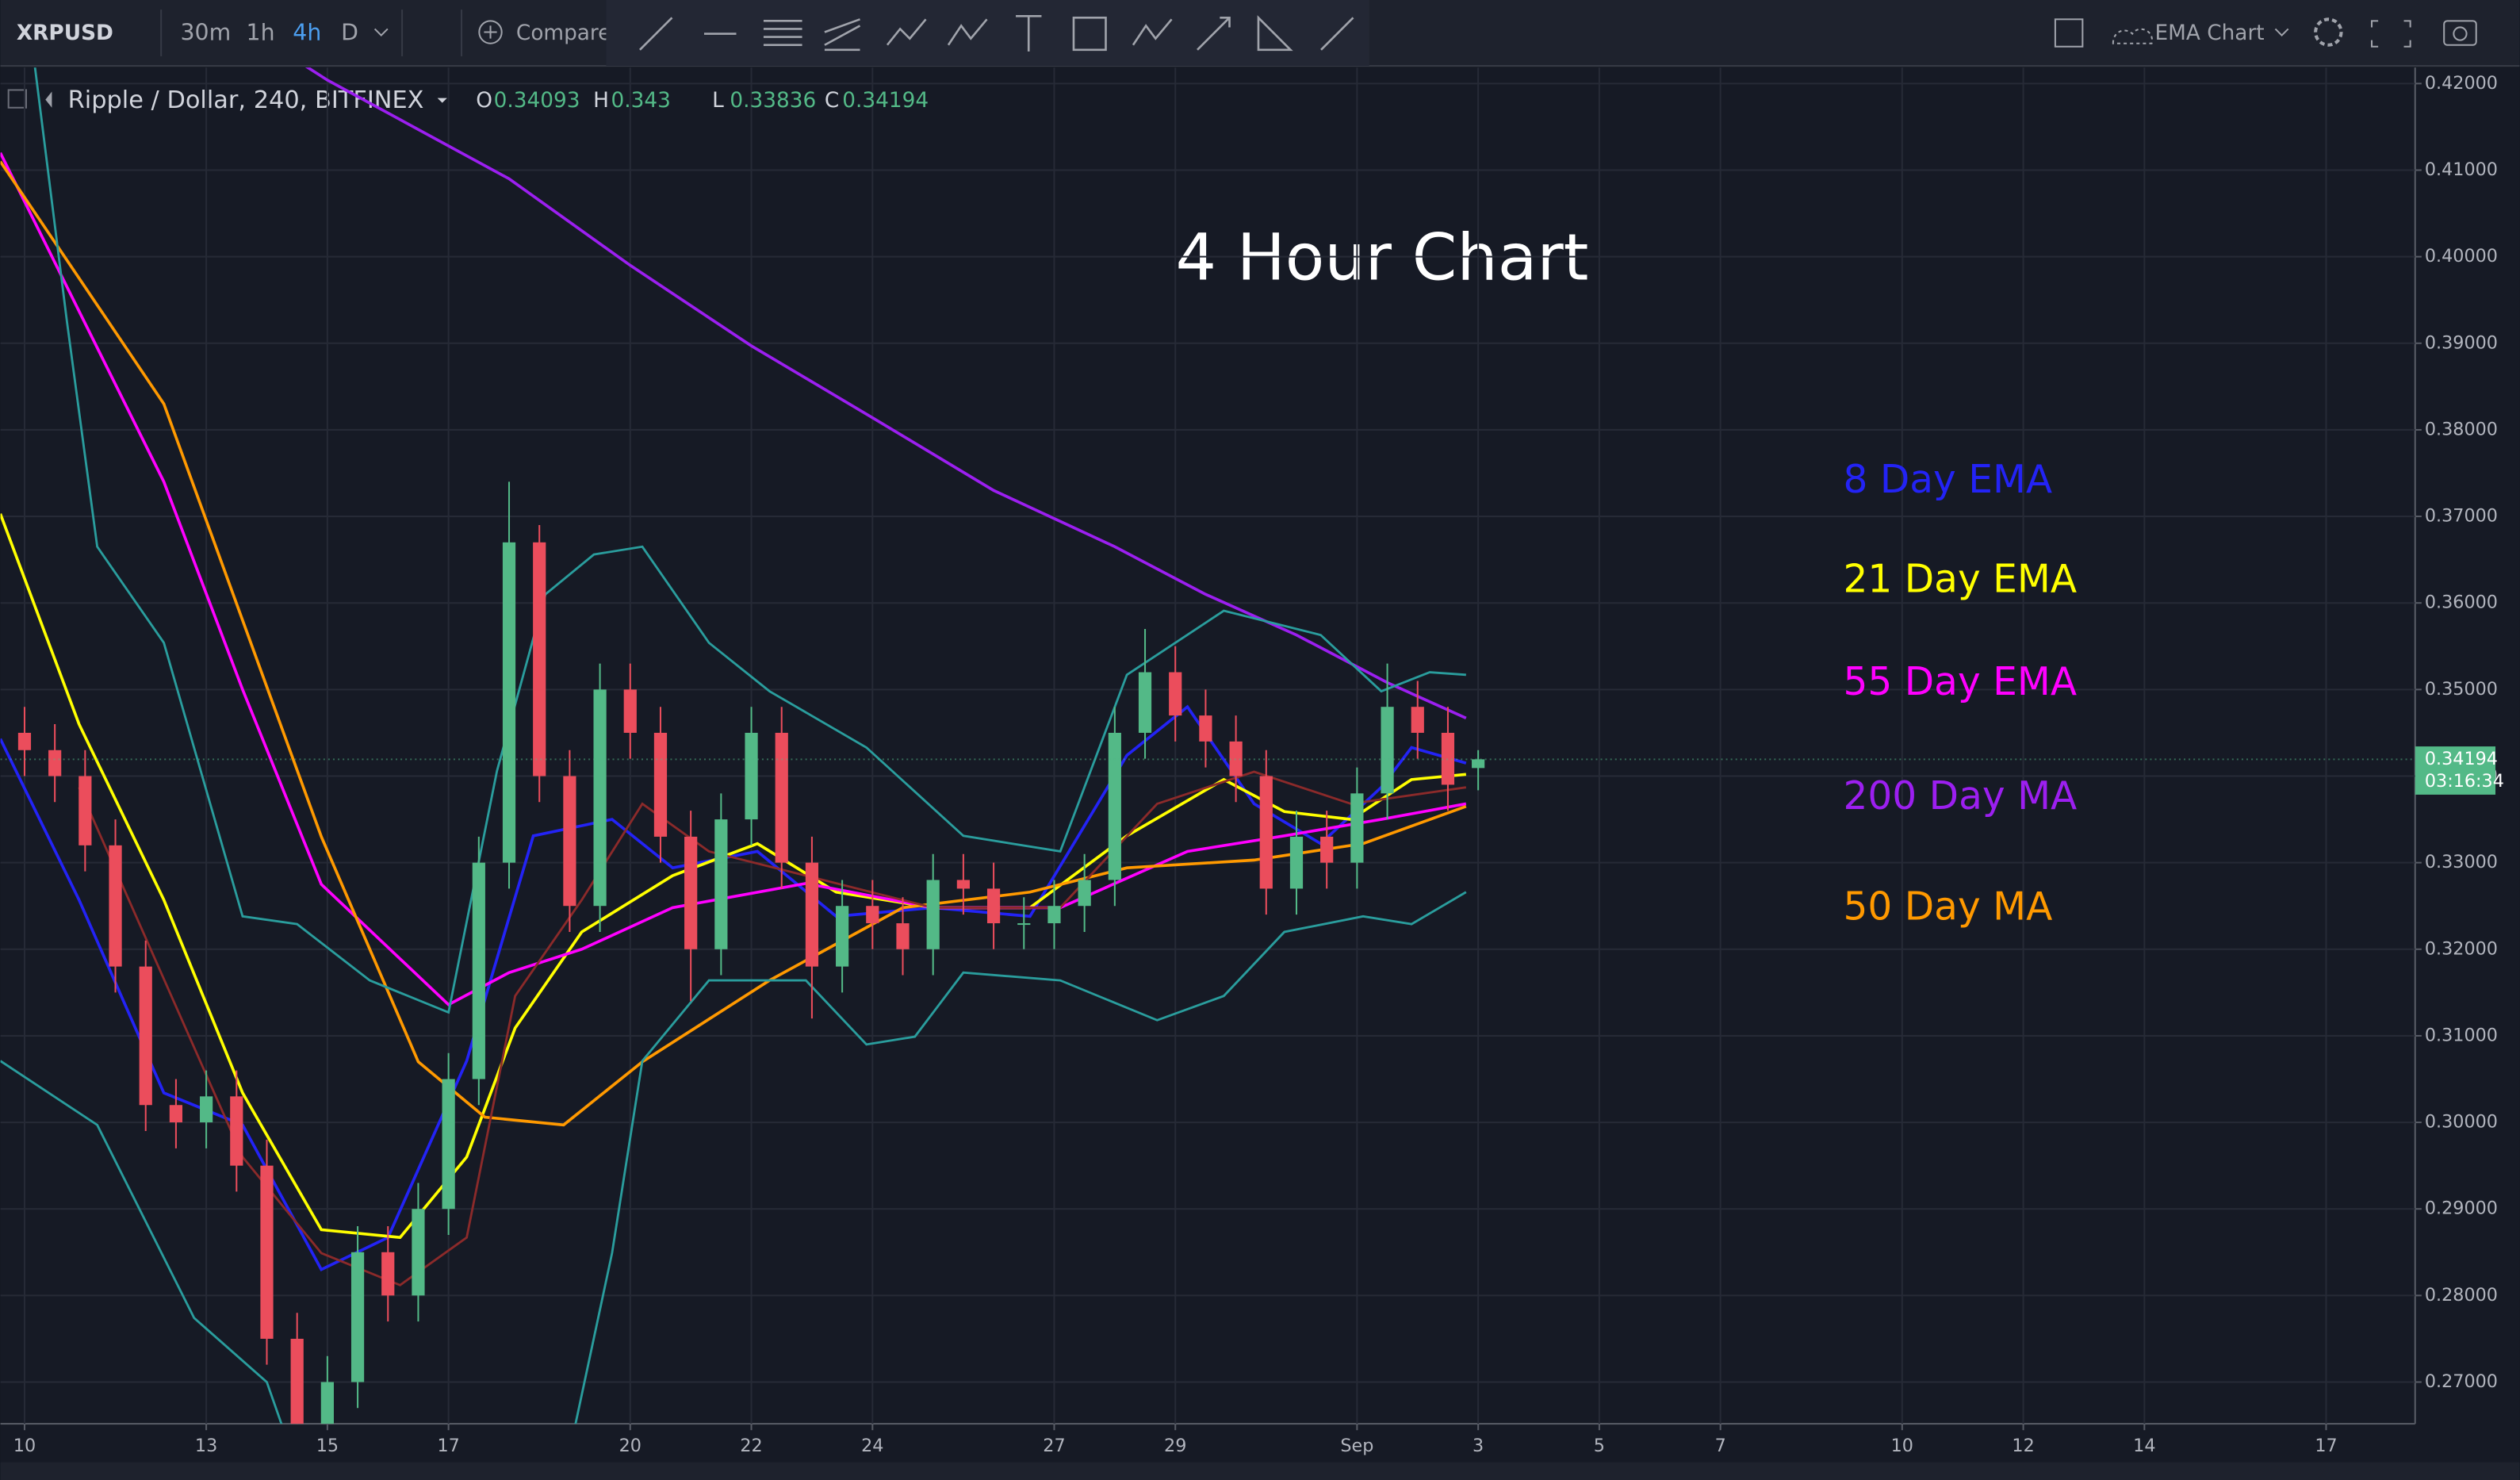 The height and width of the screenshot is (1480, 2520). I want to click on series-title: Ripple / Dollar, 240, BITFINEX, so click(246, 100).